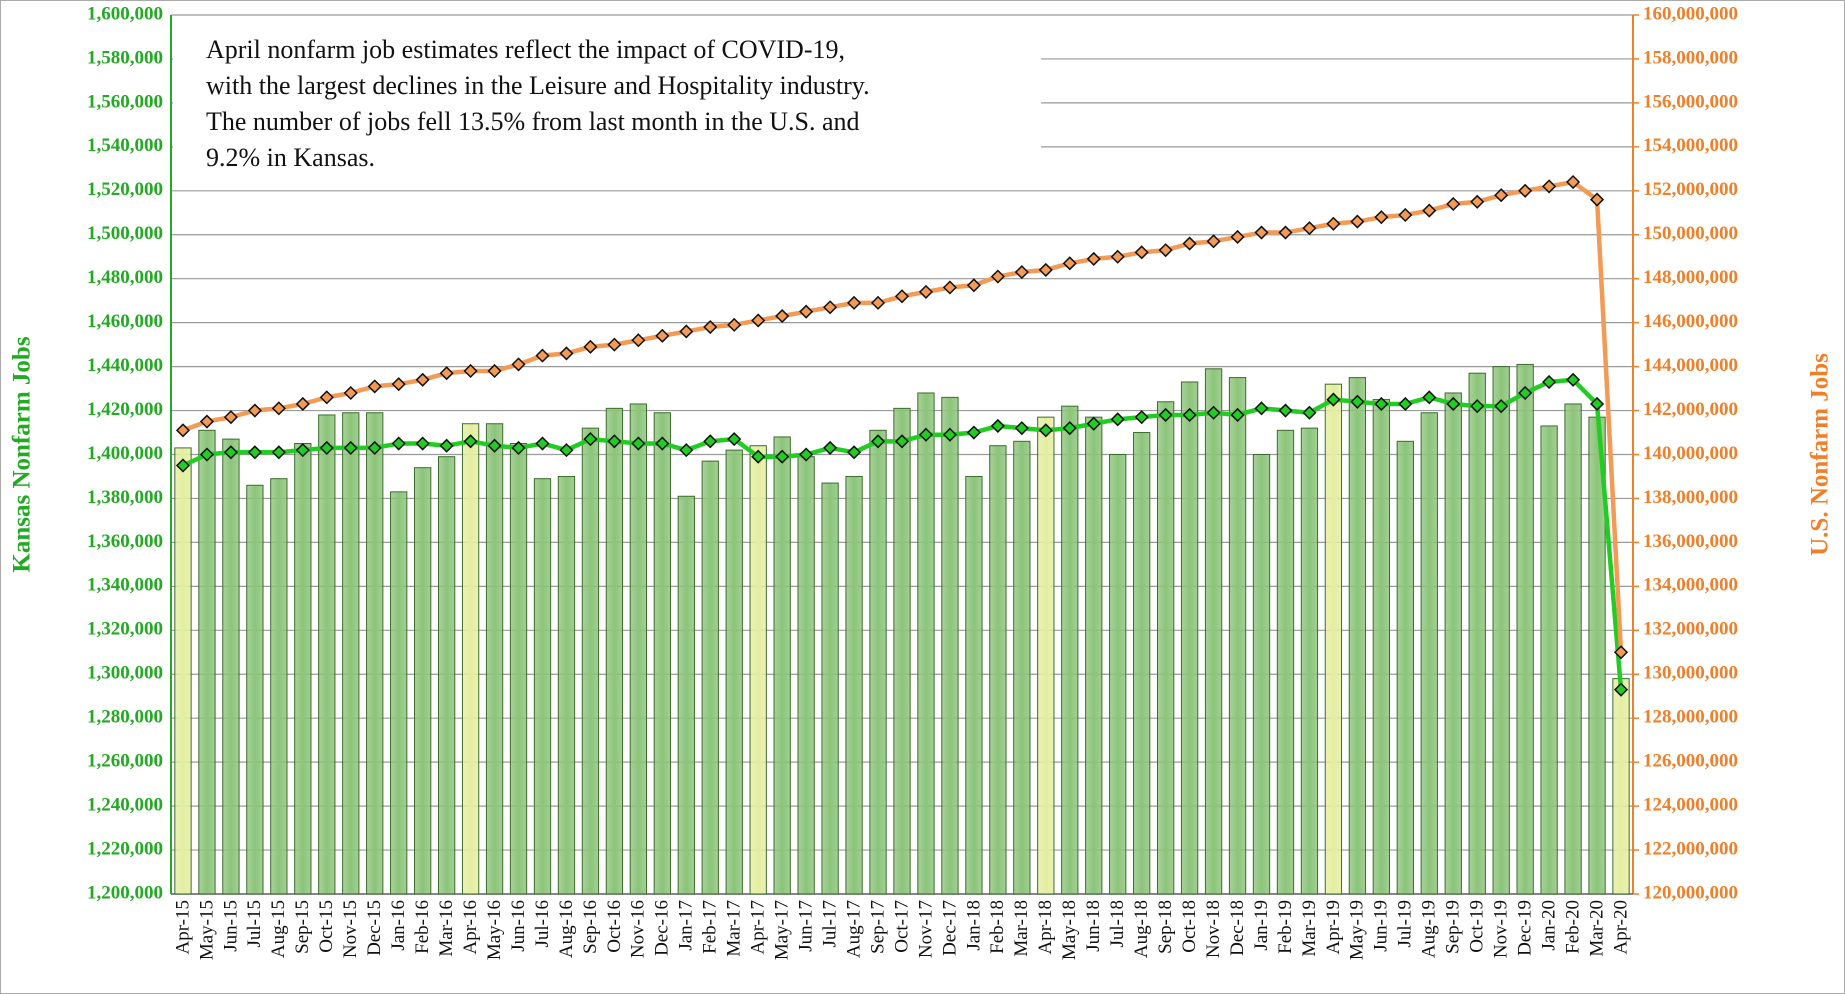 The width and height of the screenshot is (1845, 994). What do you see at coordinates (125, 585) in the screenshot?
I see `y-tick-label: 1,340,000` at bounding box center [125, 585].